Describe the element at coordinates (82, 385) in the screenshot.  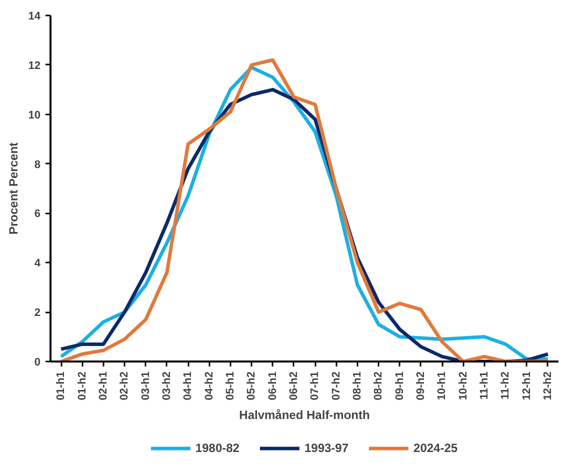
I see `x-tick-label: 01-h2` at that location.